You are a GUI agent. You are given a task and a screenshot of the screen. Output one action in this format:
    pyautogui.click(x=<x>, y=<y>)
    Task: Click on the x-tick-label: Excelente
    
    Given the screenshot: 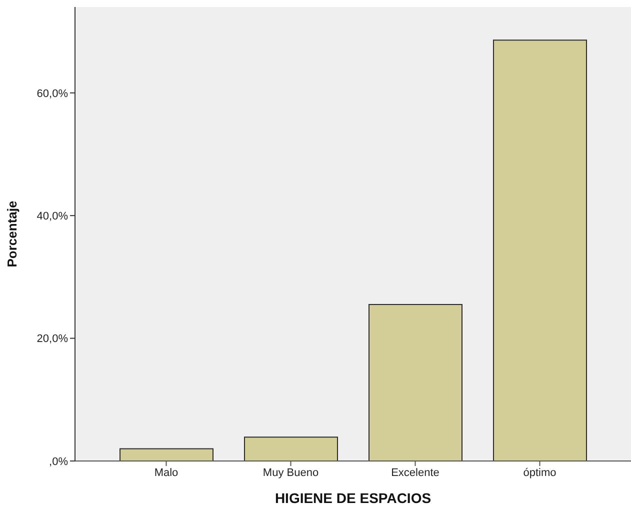 What is the action you would take?
    pyautogui.click(x=415, y=472)
    